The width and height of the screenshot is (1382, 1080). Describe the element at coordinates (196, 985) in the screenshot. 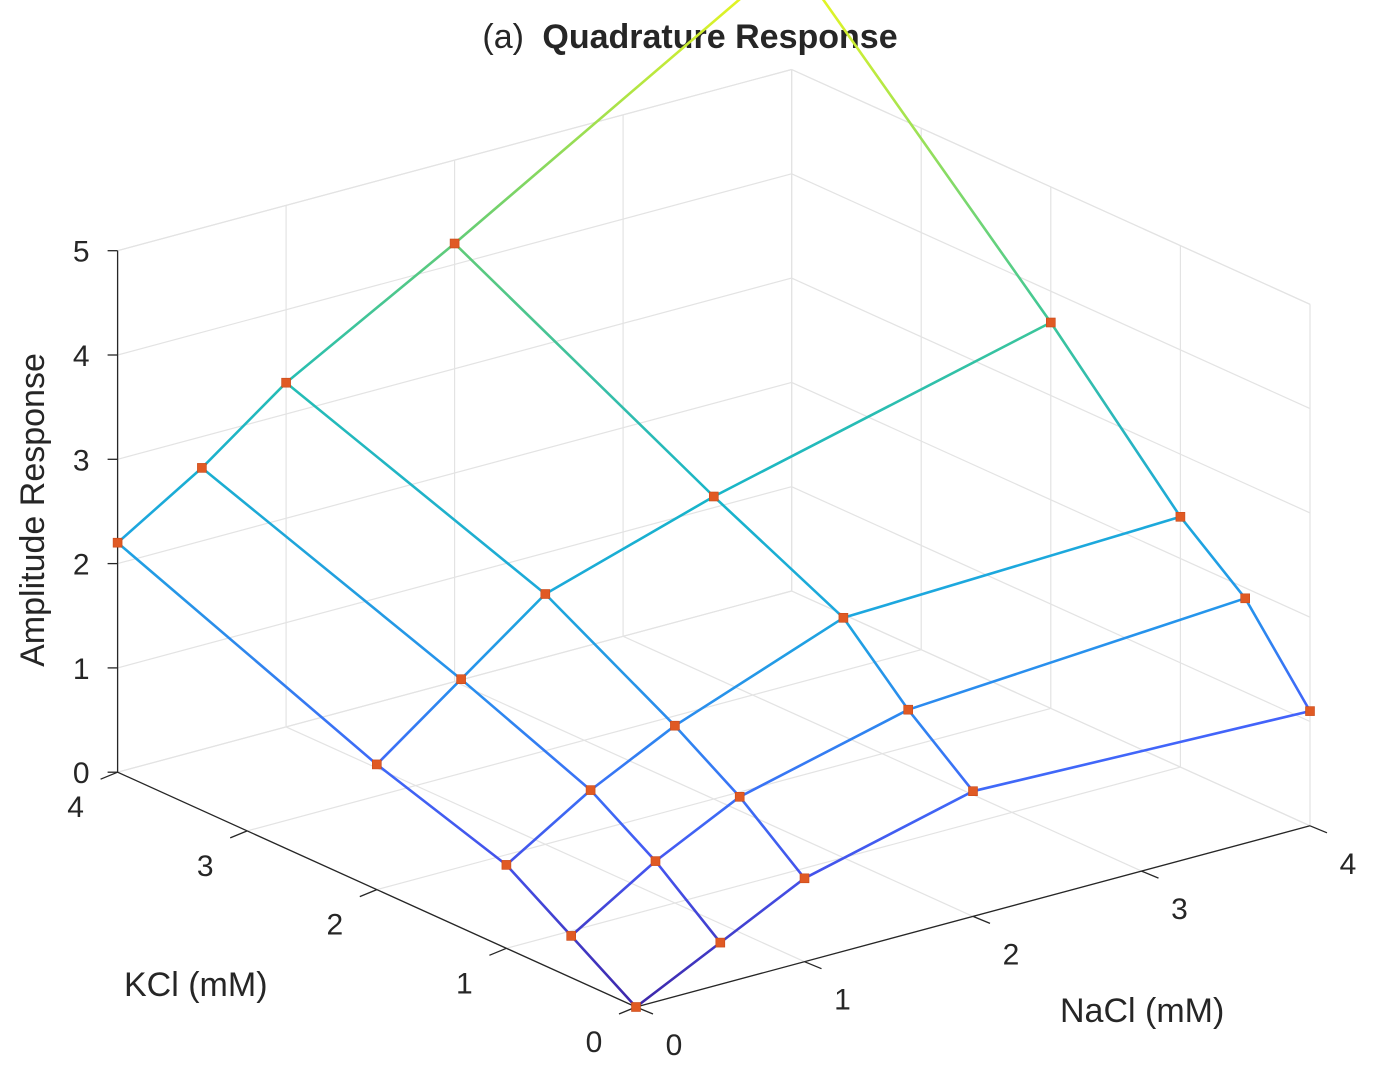

I see `y-axis-label: KCl (mM)` at that location.